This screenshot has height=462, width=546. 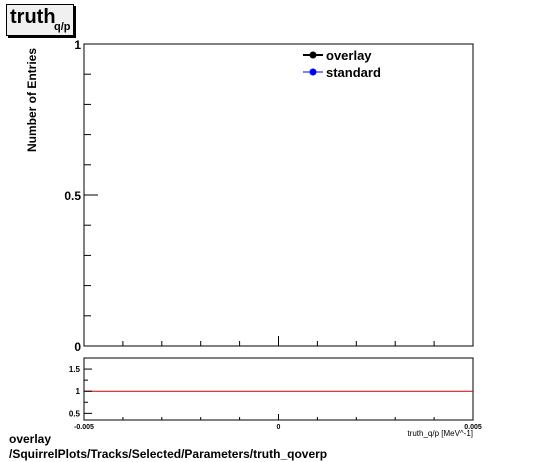 What do you see at coordinates (75, 413) in the screenshot?
I see `ratio-y-tick-label: 0.5` at bounding box center [75, 413].